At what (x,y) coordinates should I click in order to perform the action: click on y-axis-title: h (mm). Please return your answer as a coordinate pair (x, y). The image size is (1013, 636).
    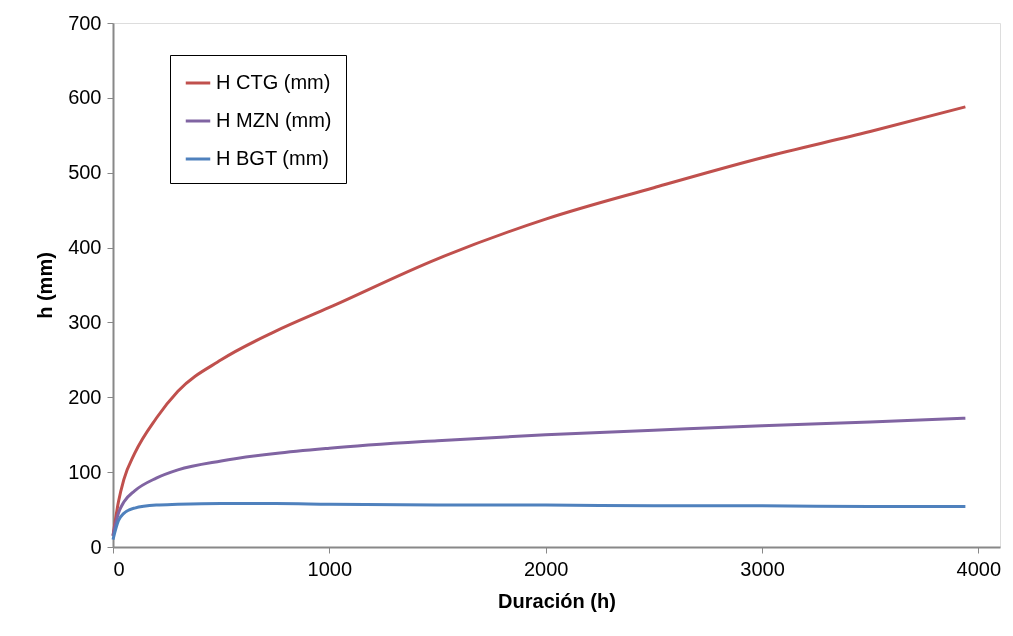
    Looking at the image, I should click on (45, 285).